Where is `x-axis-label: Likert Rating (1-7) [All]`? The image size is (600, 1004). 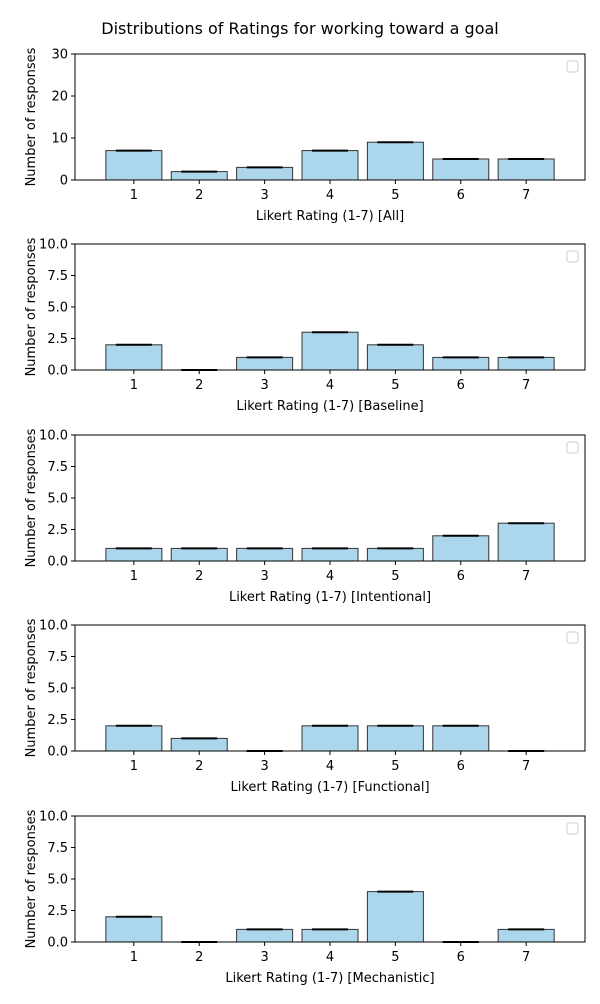
x-axis-label: Likert Rating (1-7) [All] is located at coordinates (330, 216).